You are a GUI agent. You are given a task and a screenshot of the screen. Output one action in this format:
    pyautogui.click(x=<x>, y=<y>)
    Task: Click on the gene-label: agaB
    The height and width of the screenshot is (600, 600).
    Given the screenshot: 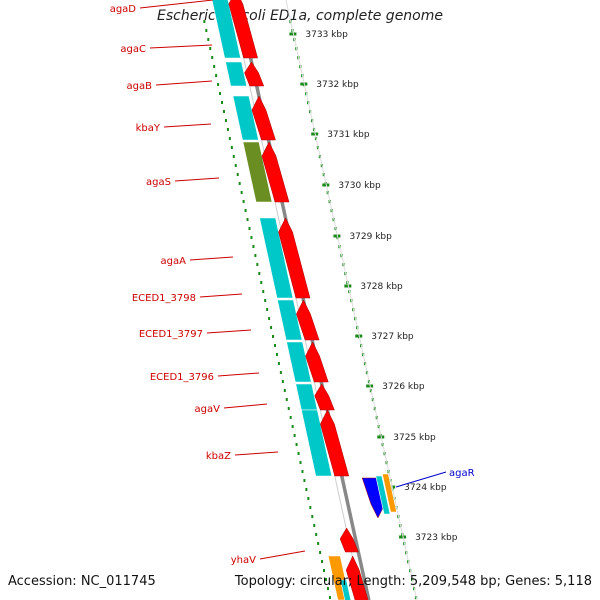 What is the action you would take?
    pyautogui.click(x=140, y=86)
    